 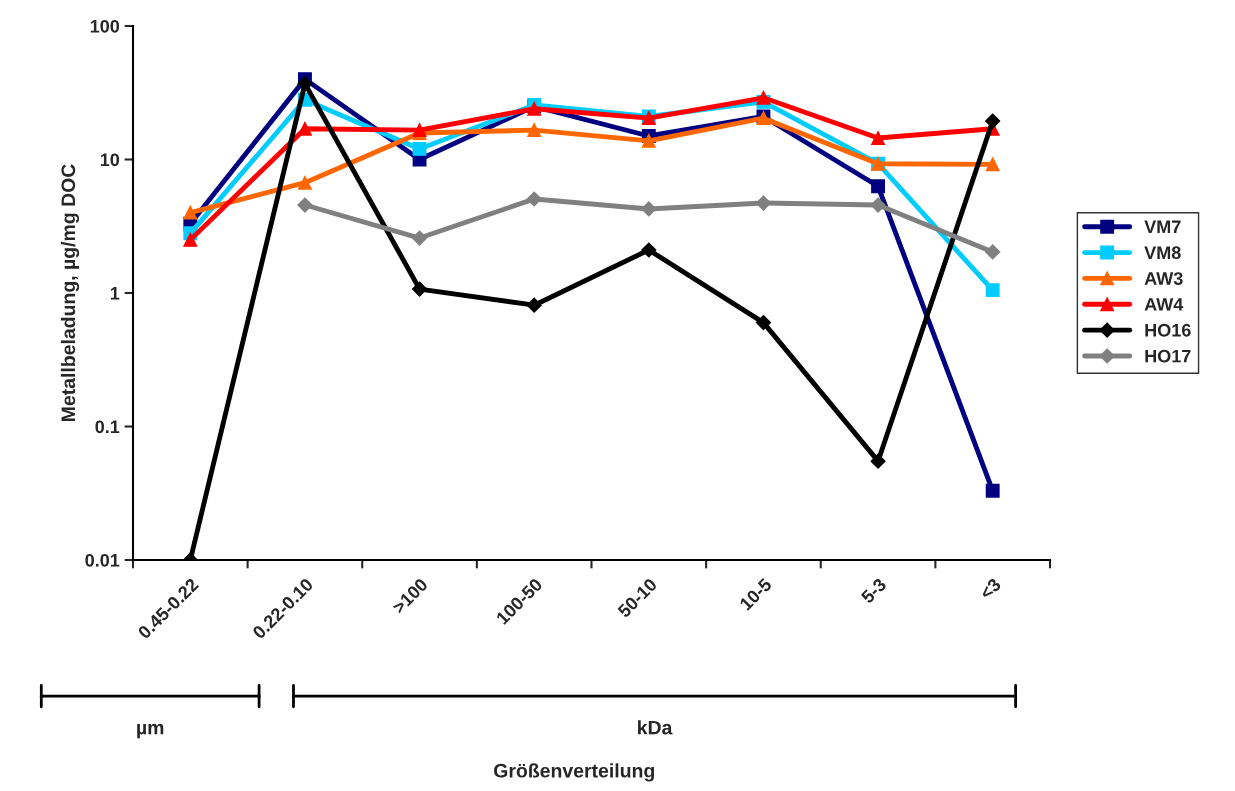 I want to click on text: kDa, so click(x=655, y=727).